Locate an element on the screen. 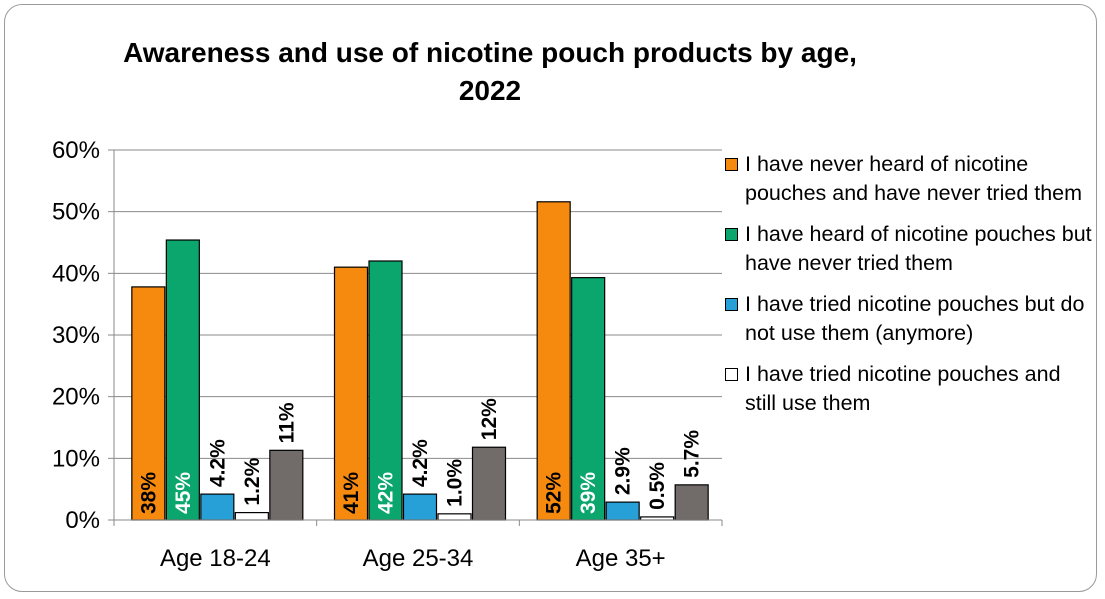 This screenshot has height=599, width=1105. data-label: 12% is located at coordinates (489, 419).